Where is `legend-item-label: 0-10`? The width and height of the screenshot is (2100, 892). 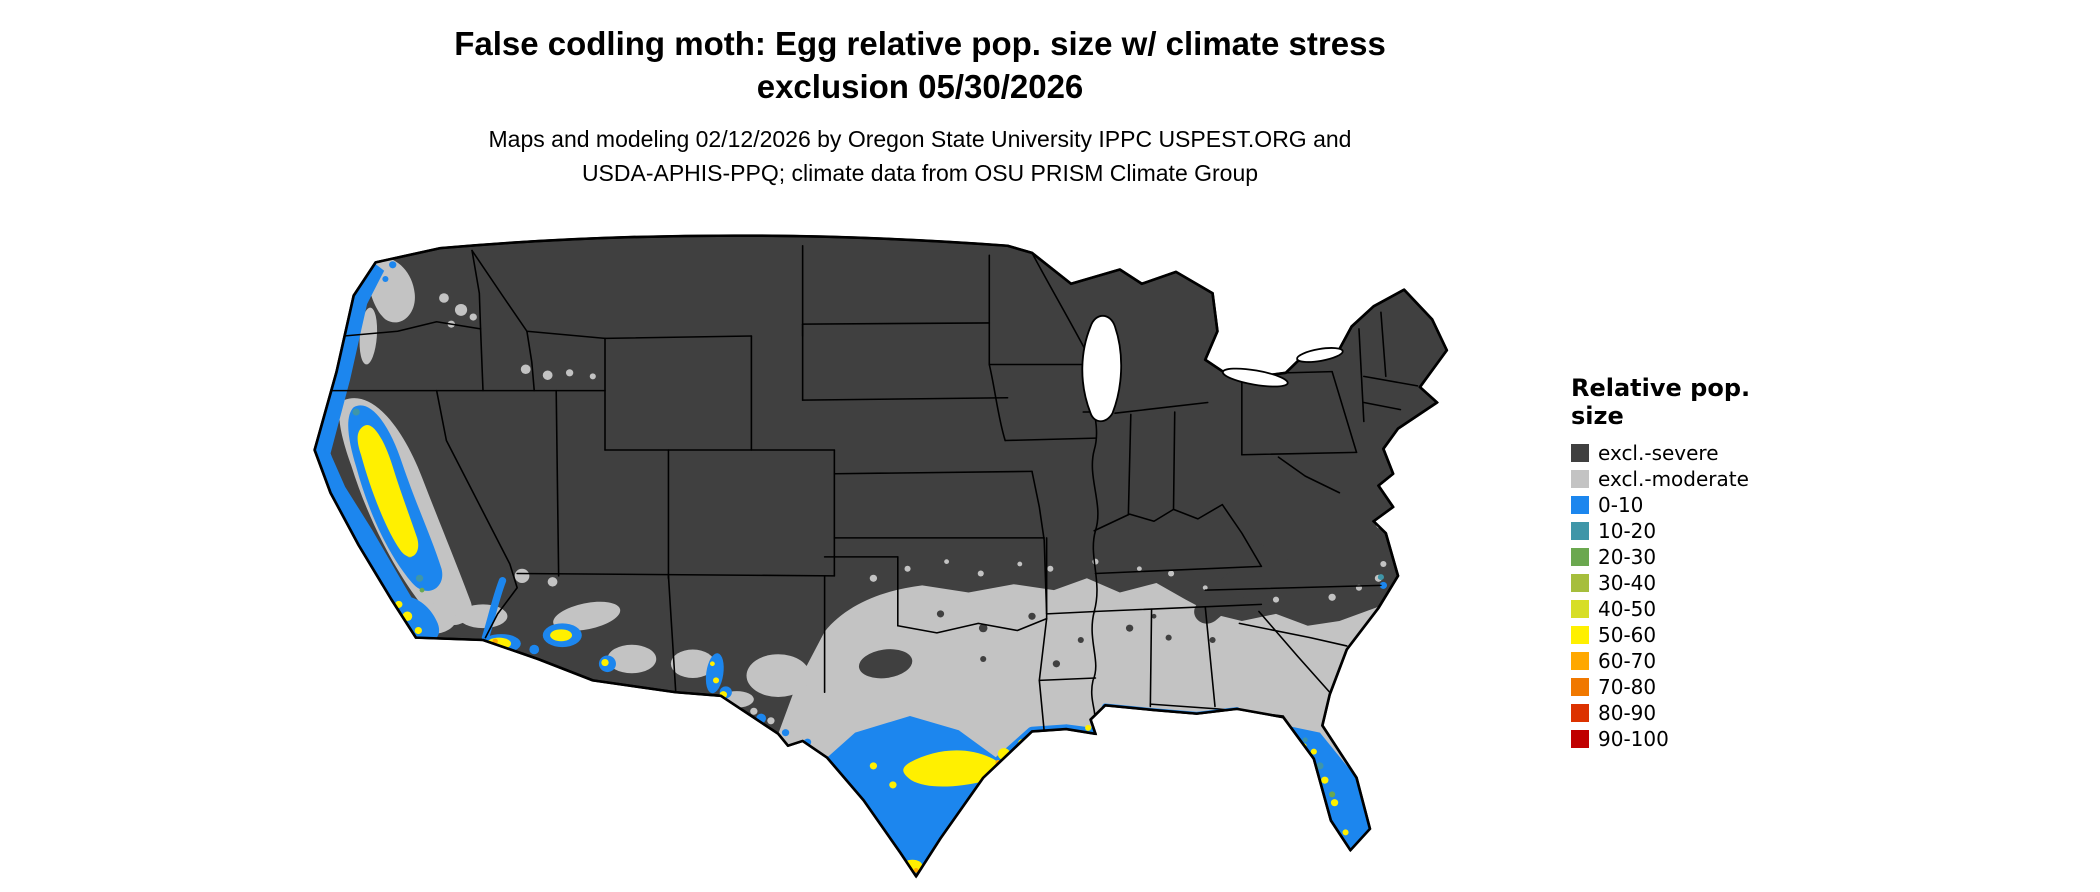 legend-item-label: 0-10 is located at coordinates (1621, 505).